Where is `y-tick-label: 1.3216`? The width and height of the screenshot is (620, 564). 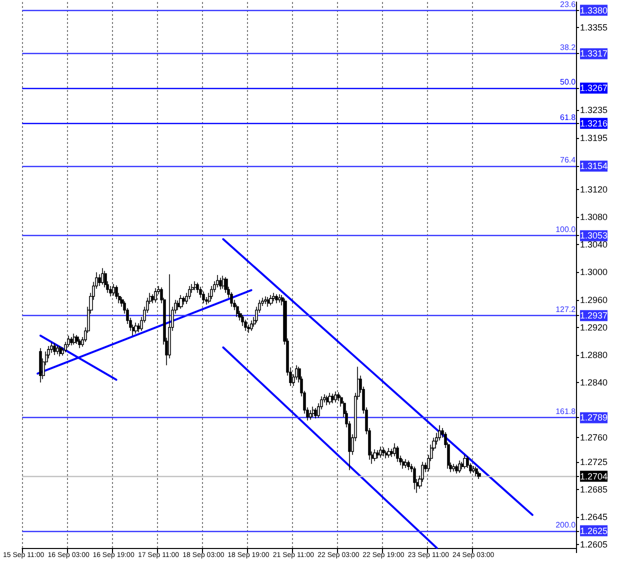 y-tick-label: 1.3216 is located at coordinates (594, 123).